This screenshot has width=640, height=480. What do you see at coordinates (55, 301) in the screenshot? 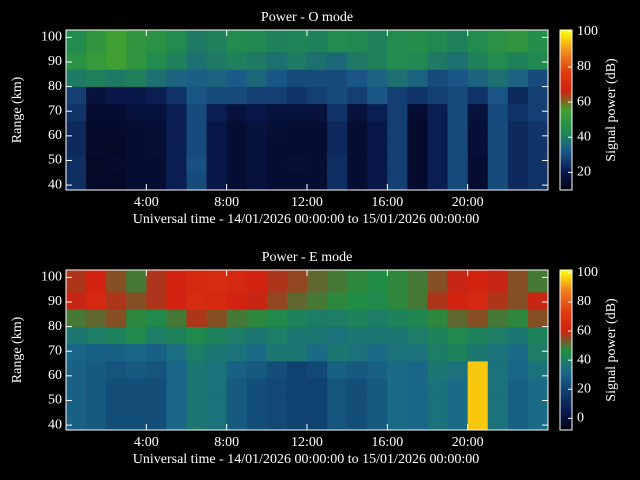
I see `y-tick-label: 90` at bounding box center [55, 301].